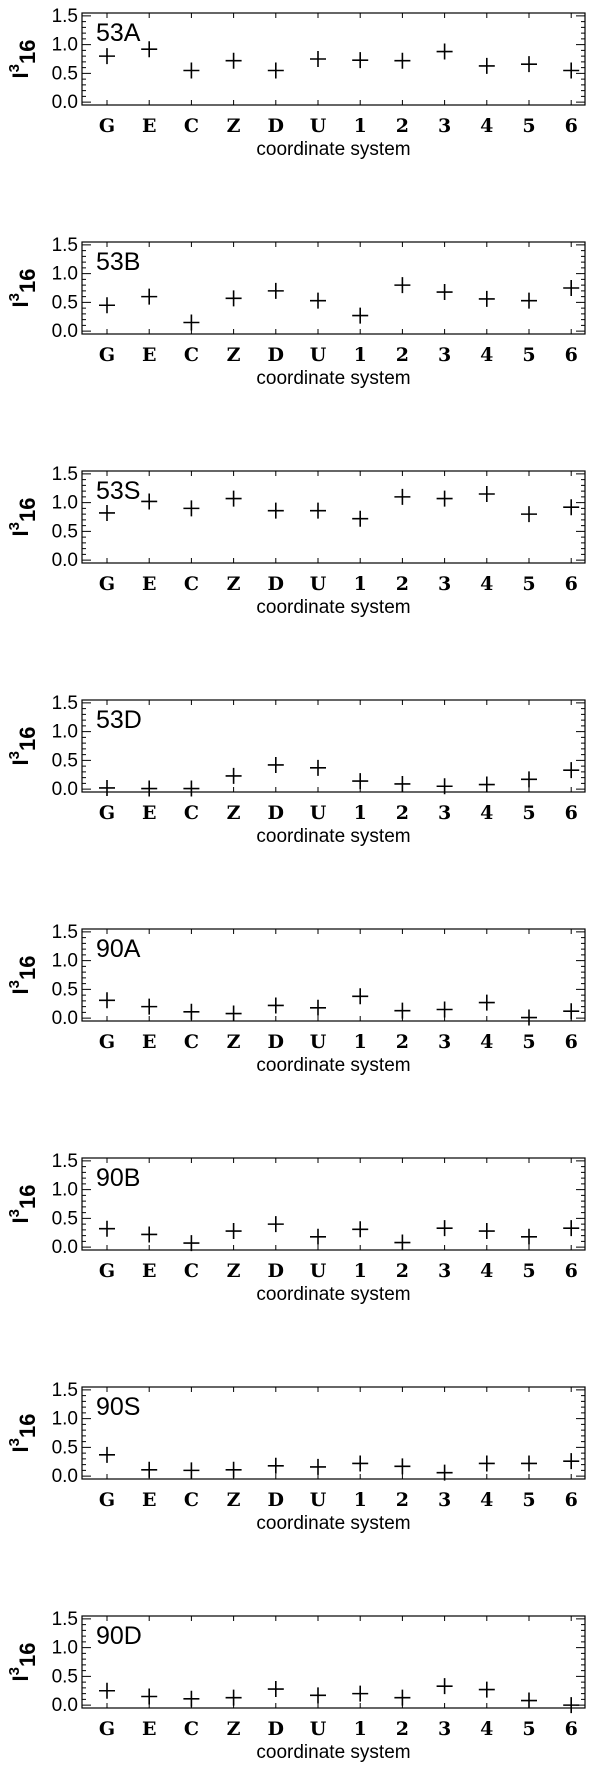 The image size is (595, 1781). I want to click on panel-label: 53S, so click(118, 491).